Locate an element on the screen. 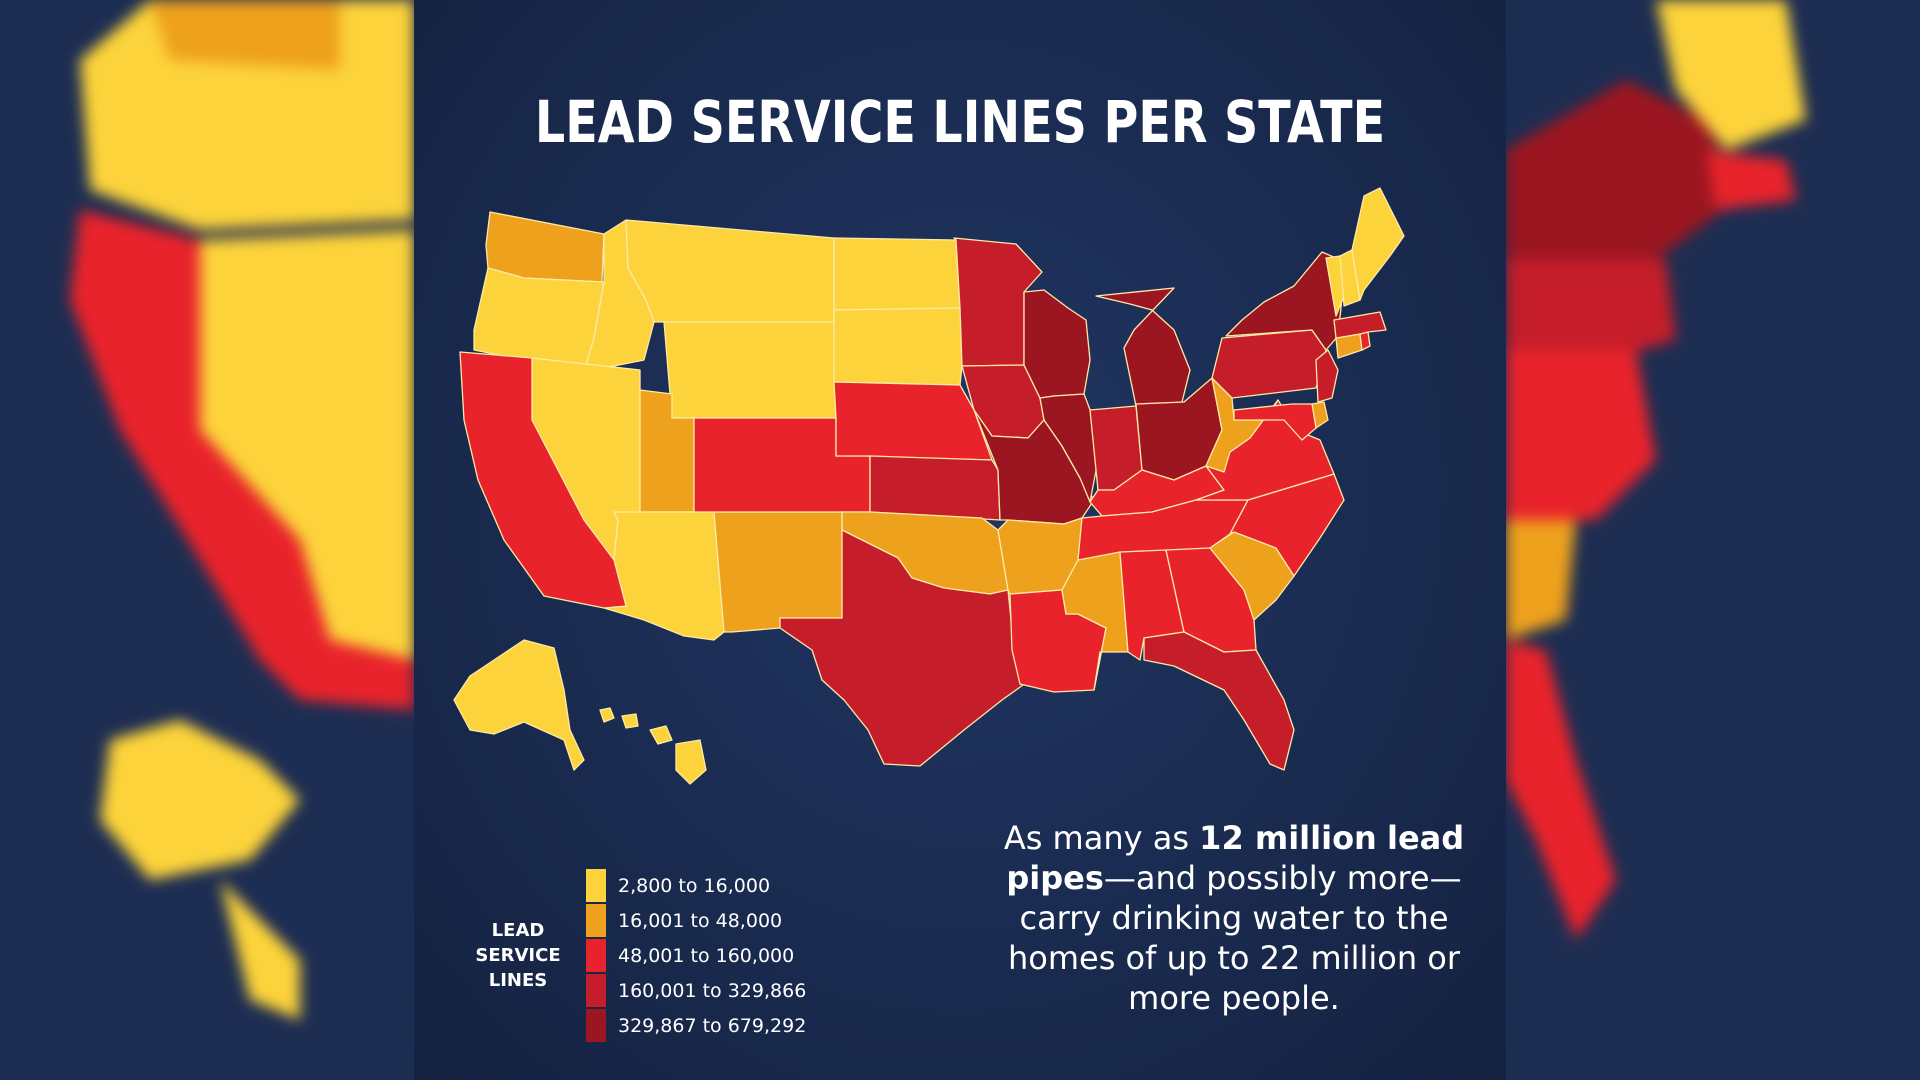 The width and height of the screenshot is (1920, 1080). state-me is located at coordinates (1378, 244).